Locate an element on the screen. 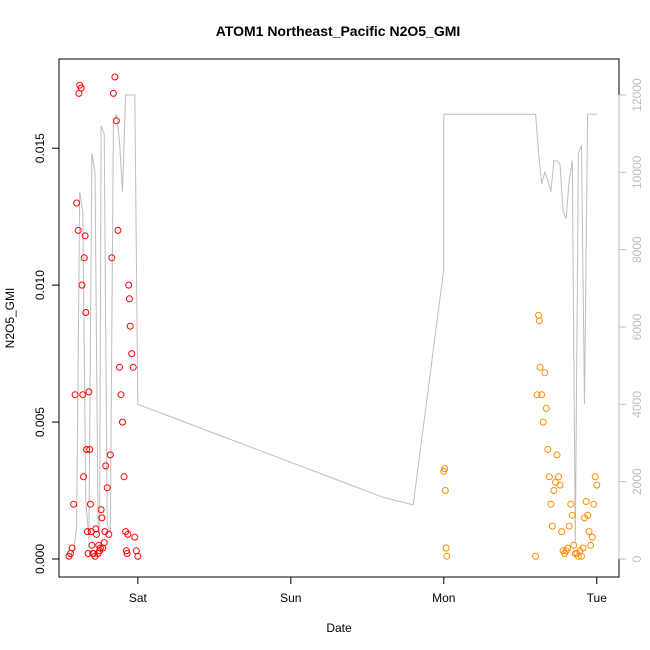  y2-axis: 0 2000 4000 6000 8000 10000 12000 is located at coordinates (631, 320).